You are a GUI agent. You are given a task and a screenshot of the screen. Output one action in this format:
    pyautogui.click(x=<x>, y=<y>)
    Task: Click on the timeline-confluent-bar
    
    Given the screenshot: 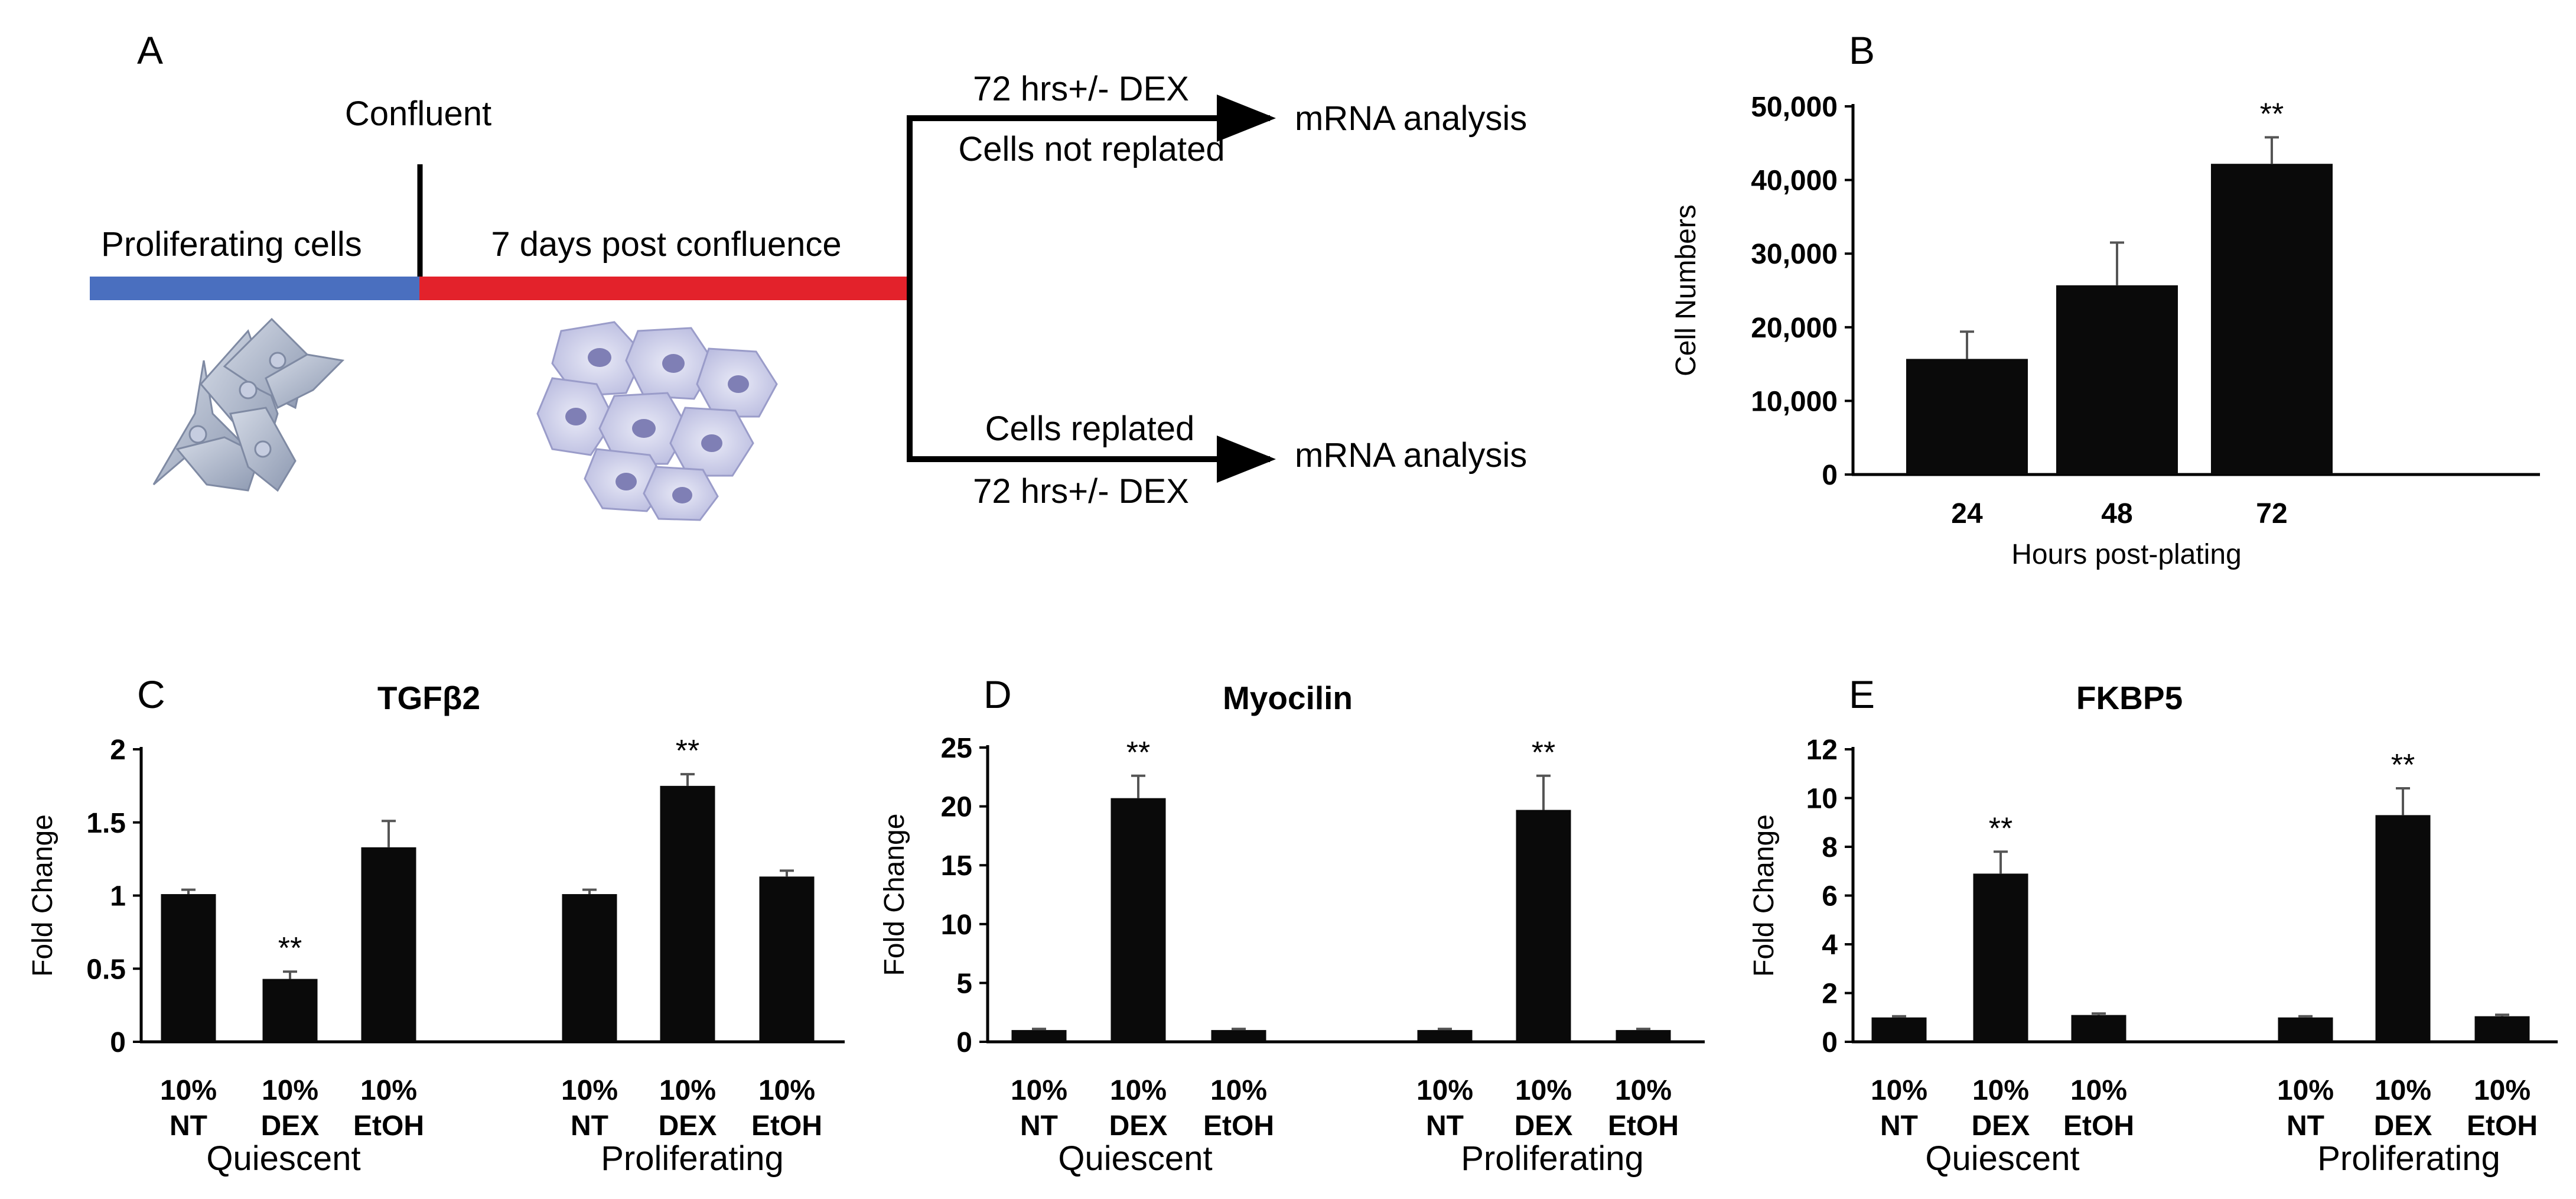 What is the action you would take?
    pyautogui.click(x=664, y=288)
    